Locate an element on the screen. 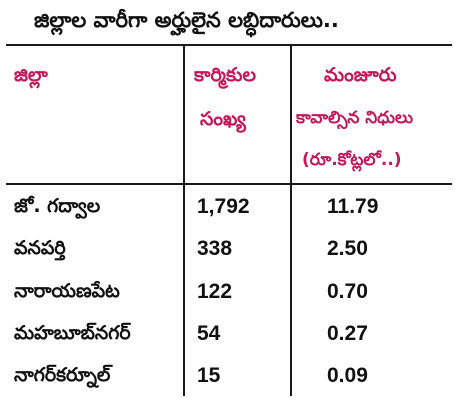 The image size is (458, 400). row-workers: 1,792 is located at coordinates (223, 206).